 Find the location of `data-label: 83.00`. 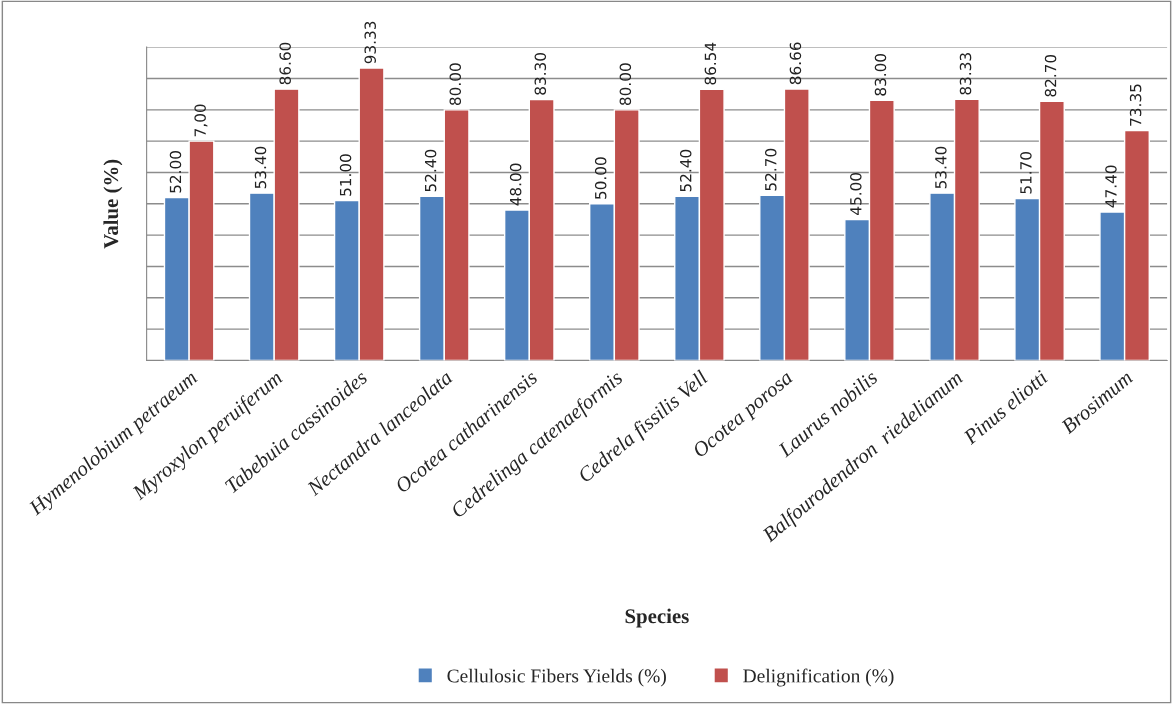

data-label: 83.00 is located at coordinates (880, 74).